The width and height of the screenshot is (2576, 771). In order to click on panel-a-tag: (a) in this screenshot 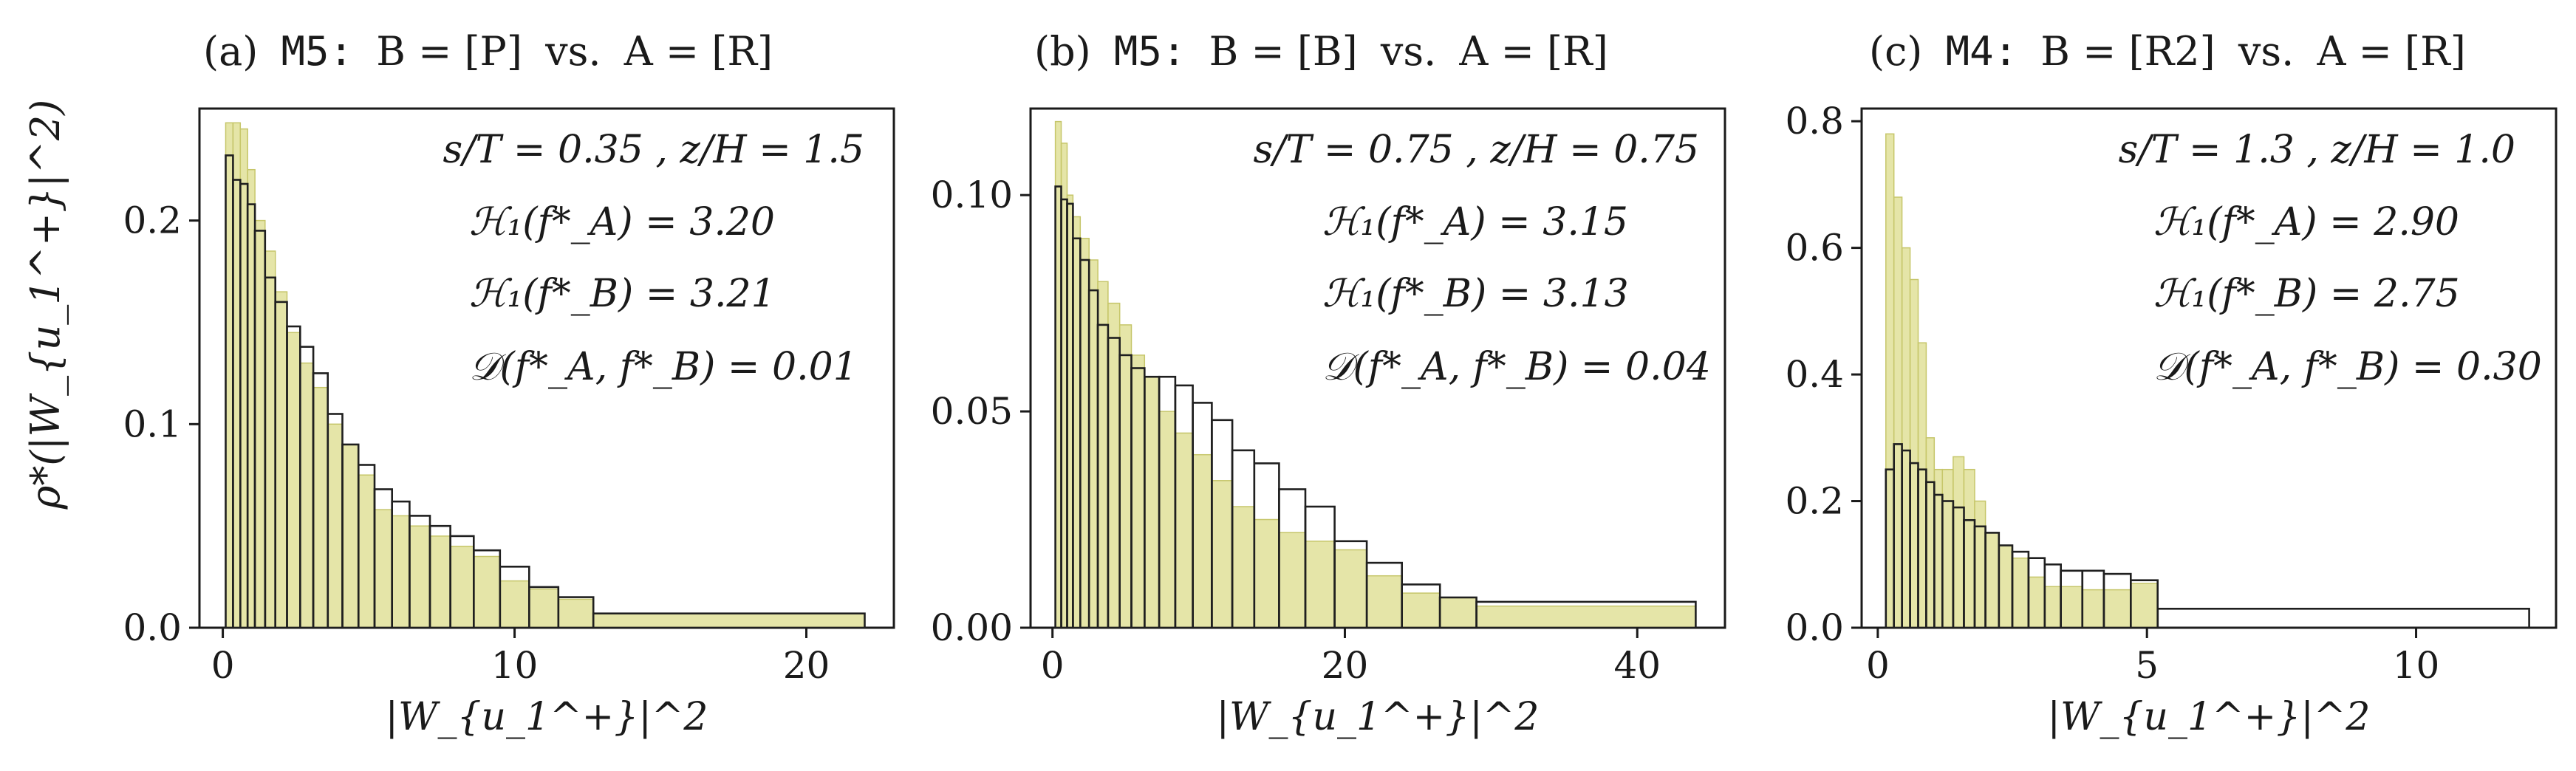, I will do `click(230, 51)`.